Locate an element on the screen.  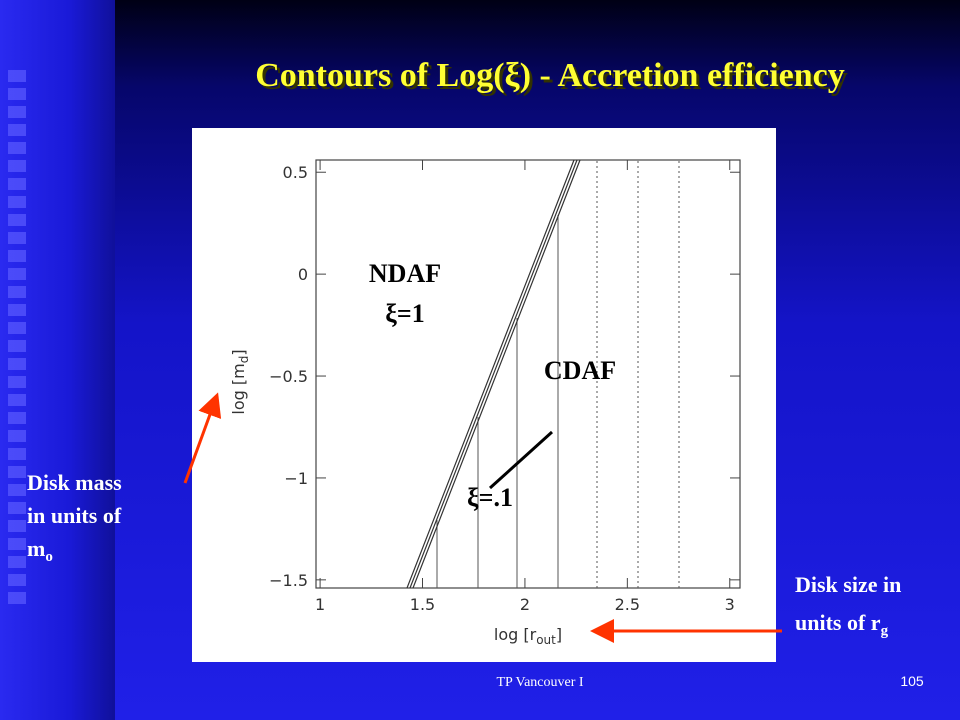
y-axis-label: log [md] is located at coordinates (240, 381).